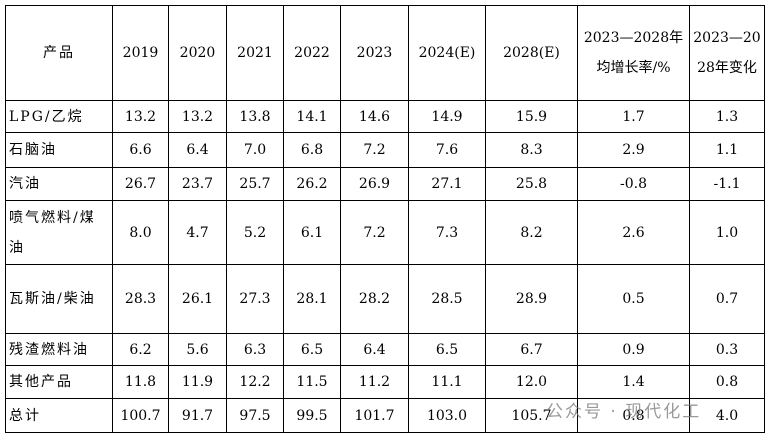  What do you see at coordinates (140, 232) in the screenshot?
I see `cell: 8.0` at bounding box center [140, 232].